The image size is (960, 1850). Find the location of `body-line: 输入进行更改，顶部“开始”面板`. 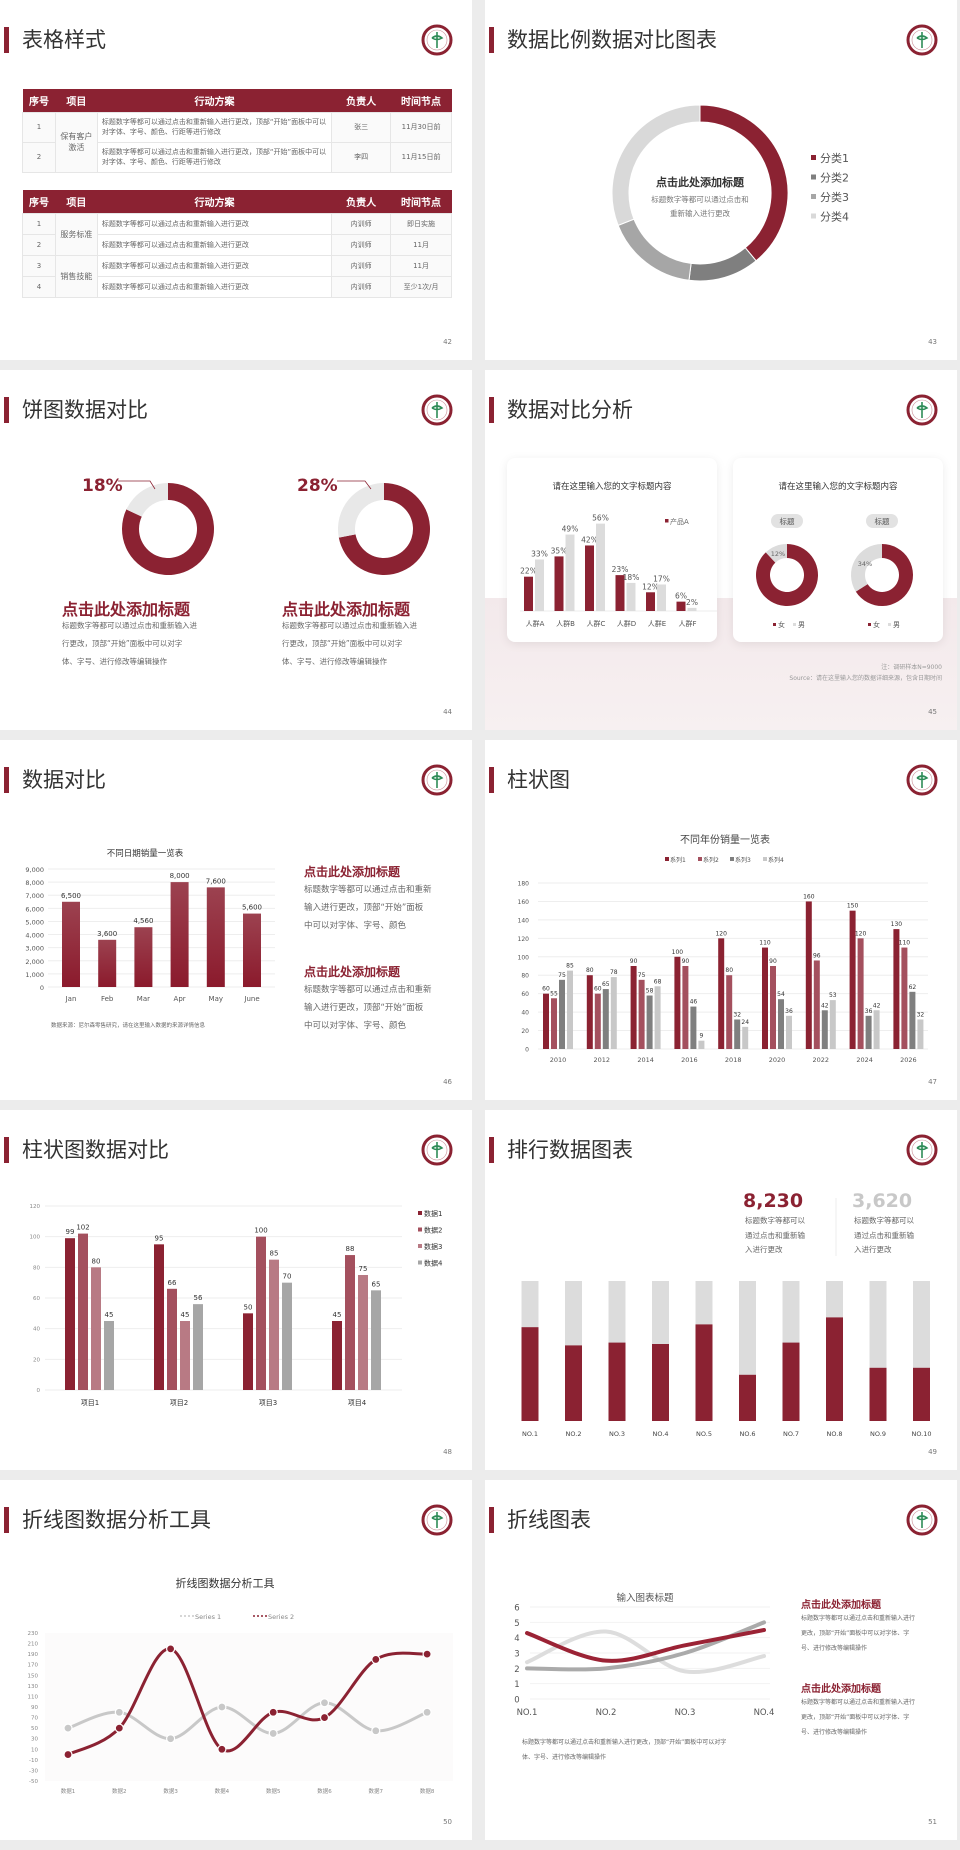

body-line: 输入进行更改，顶部“开始”面板 is located at coordinates (364, 1008).